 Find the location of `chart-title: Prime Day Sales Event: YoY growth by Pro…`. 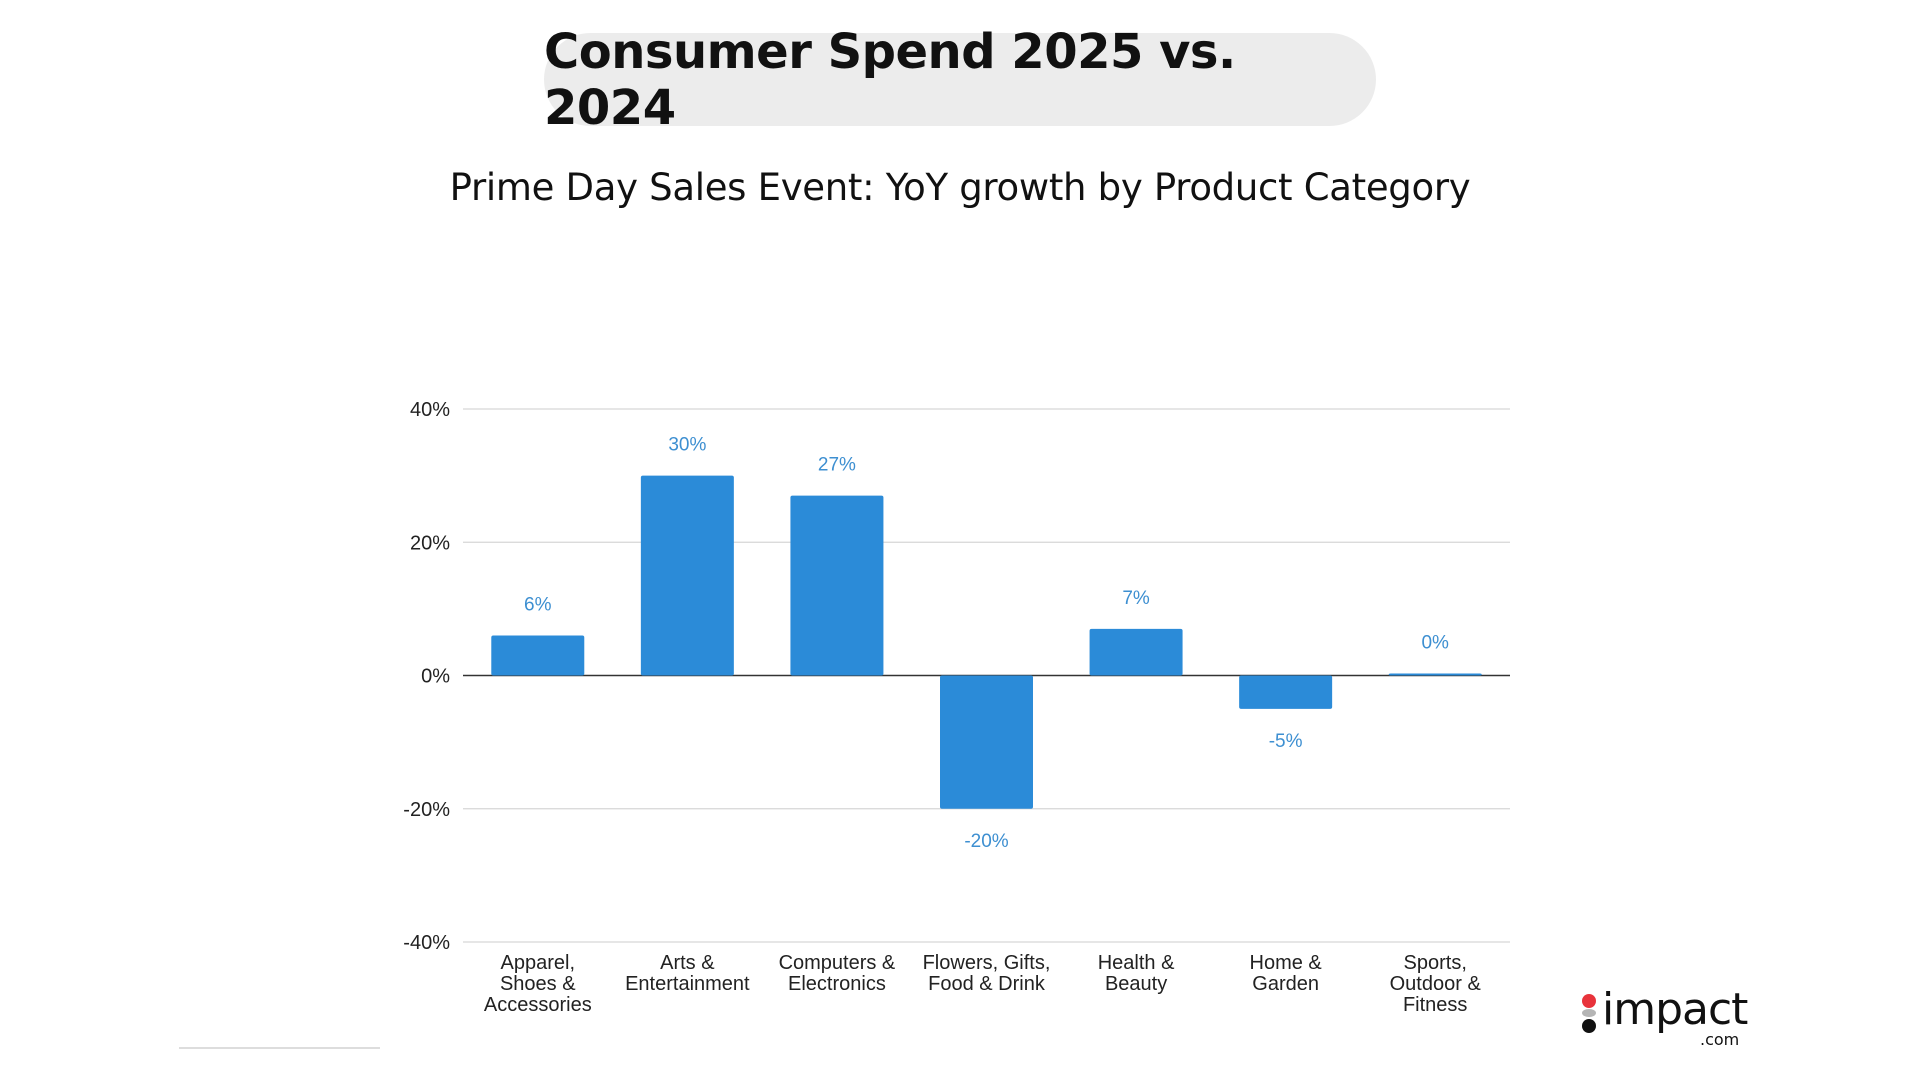

chart-title: Prime Day Sales Event: YoY growth by Pro… is located at coordinates (960, 187).